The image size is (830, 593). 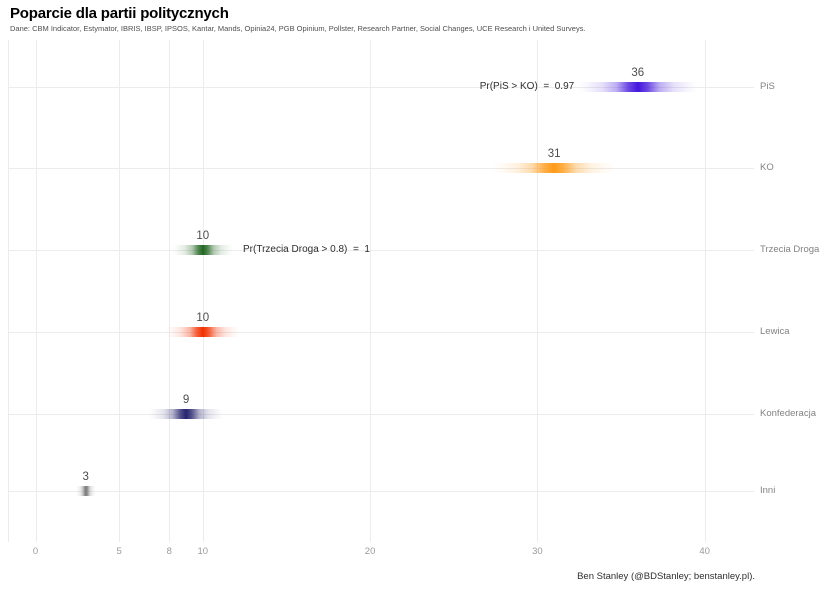 I want to click on density-strip-ko, so click(x=554, y=168).